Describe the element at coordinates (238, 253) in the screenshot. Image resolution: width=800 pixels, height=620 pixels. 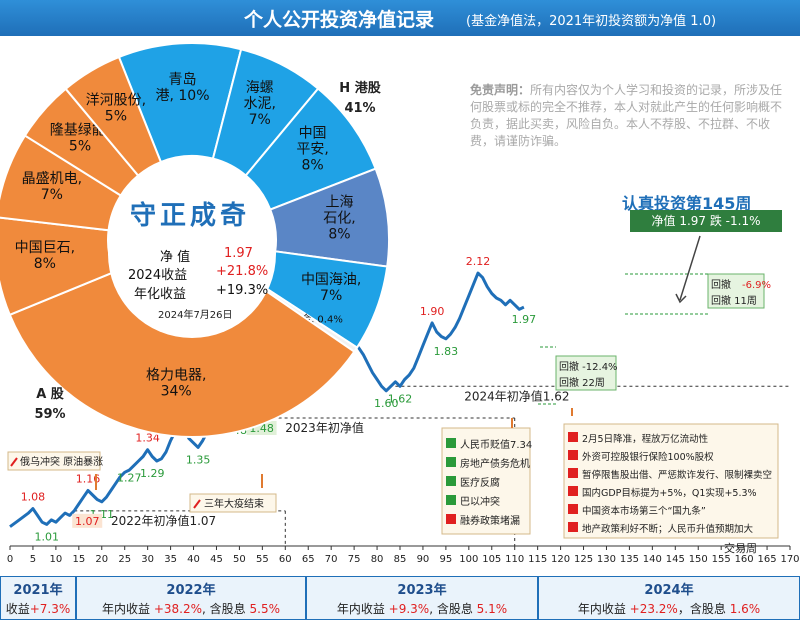
I see `nav-value: 1.97` at that location.